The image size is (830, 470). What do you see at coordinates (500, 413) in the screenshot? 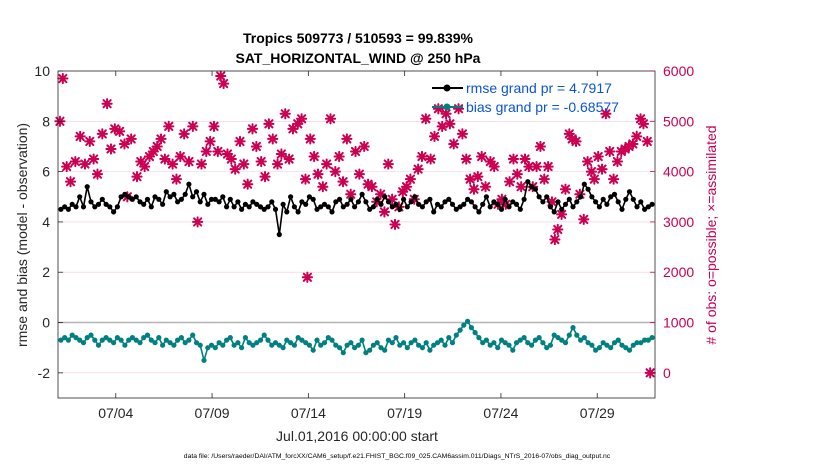
I see `x-tick-label-4: 07/24` at bounding box center [500, 413].